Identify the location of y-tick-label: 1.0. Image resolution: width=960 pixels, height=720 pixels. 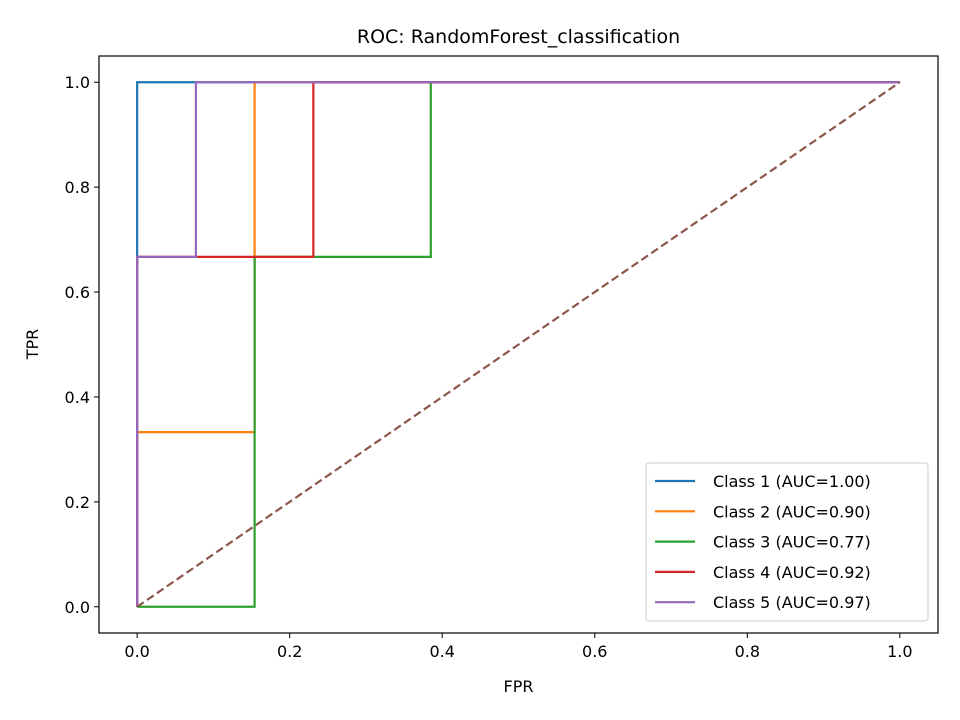
(77, 82).